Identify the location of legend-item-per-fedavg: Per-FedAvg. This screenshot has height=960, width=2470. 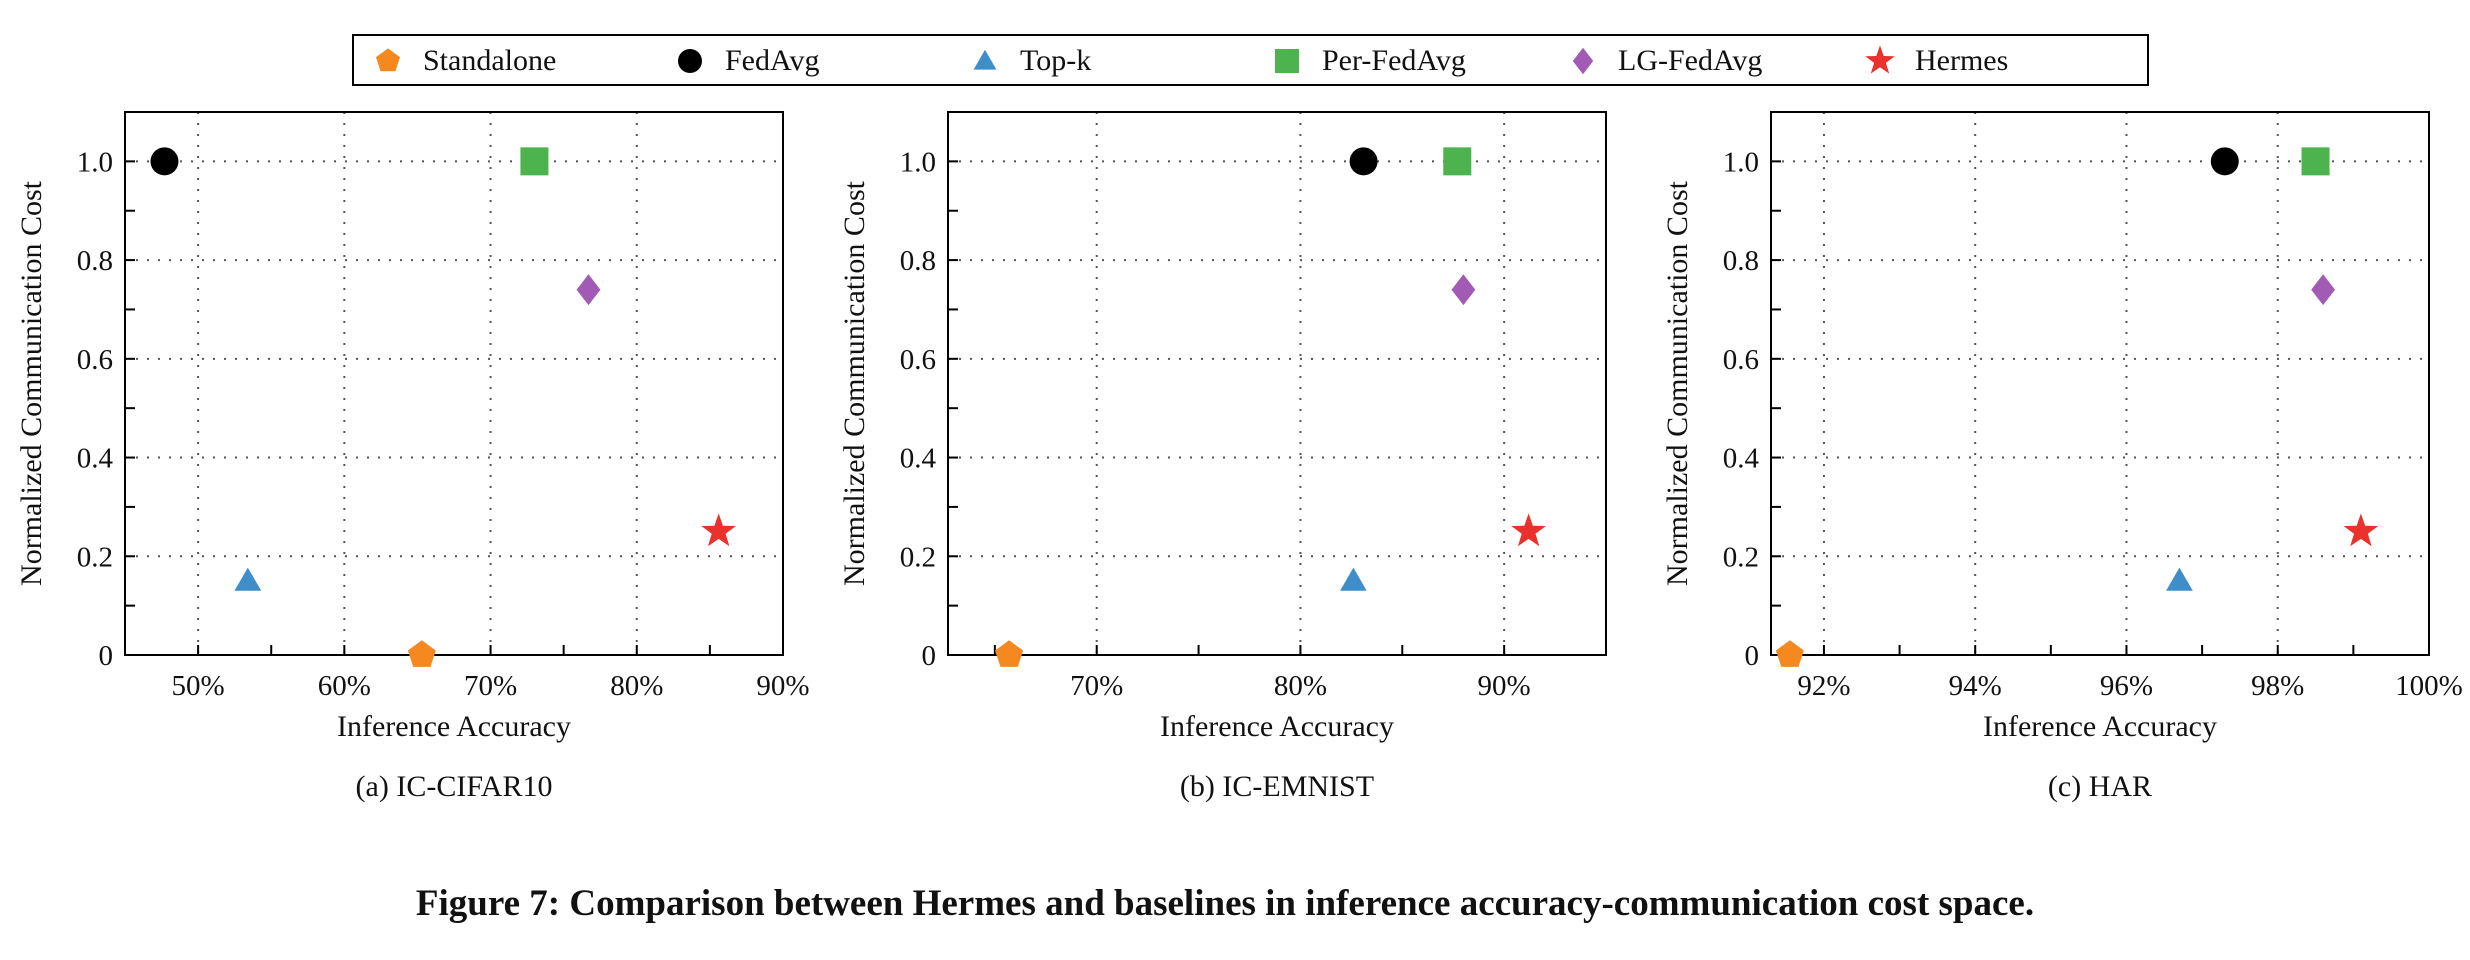
(1370, 60).